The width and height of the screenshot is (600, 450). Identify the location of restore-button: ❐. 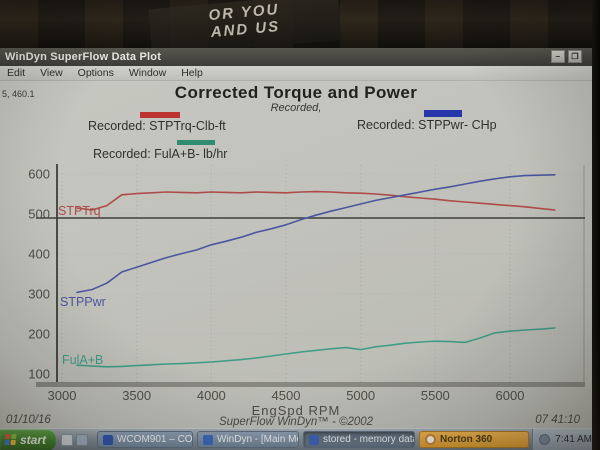
(575, 56).